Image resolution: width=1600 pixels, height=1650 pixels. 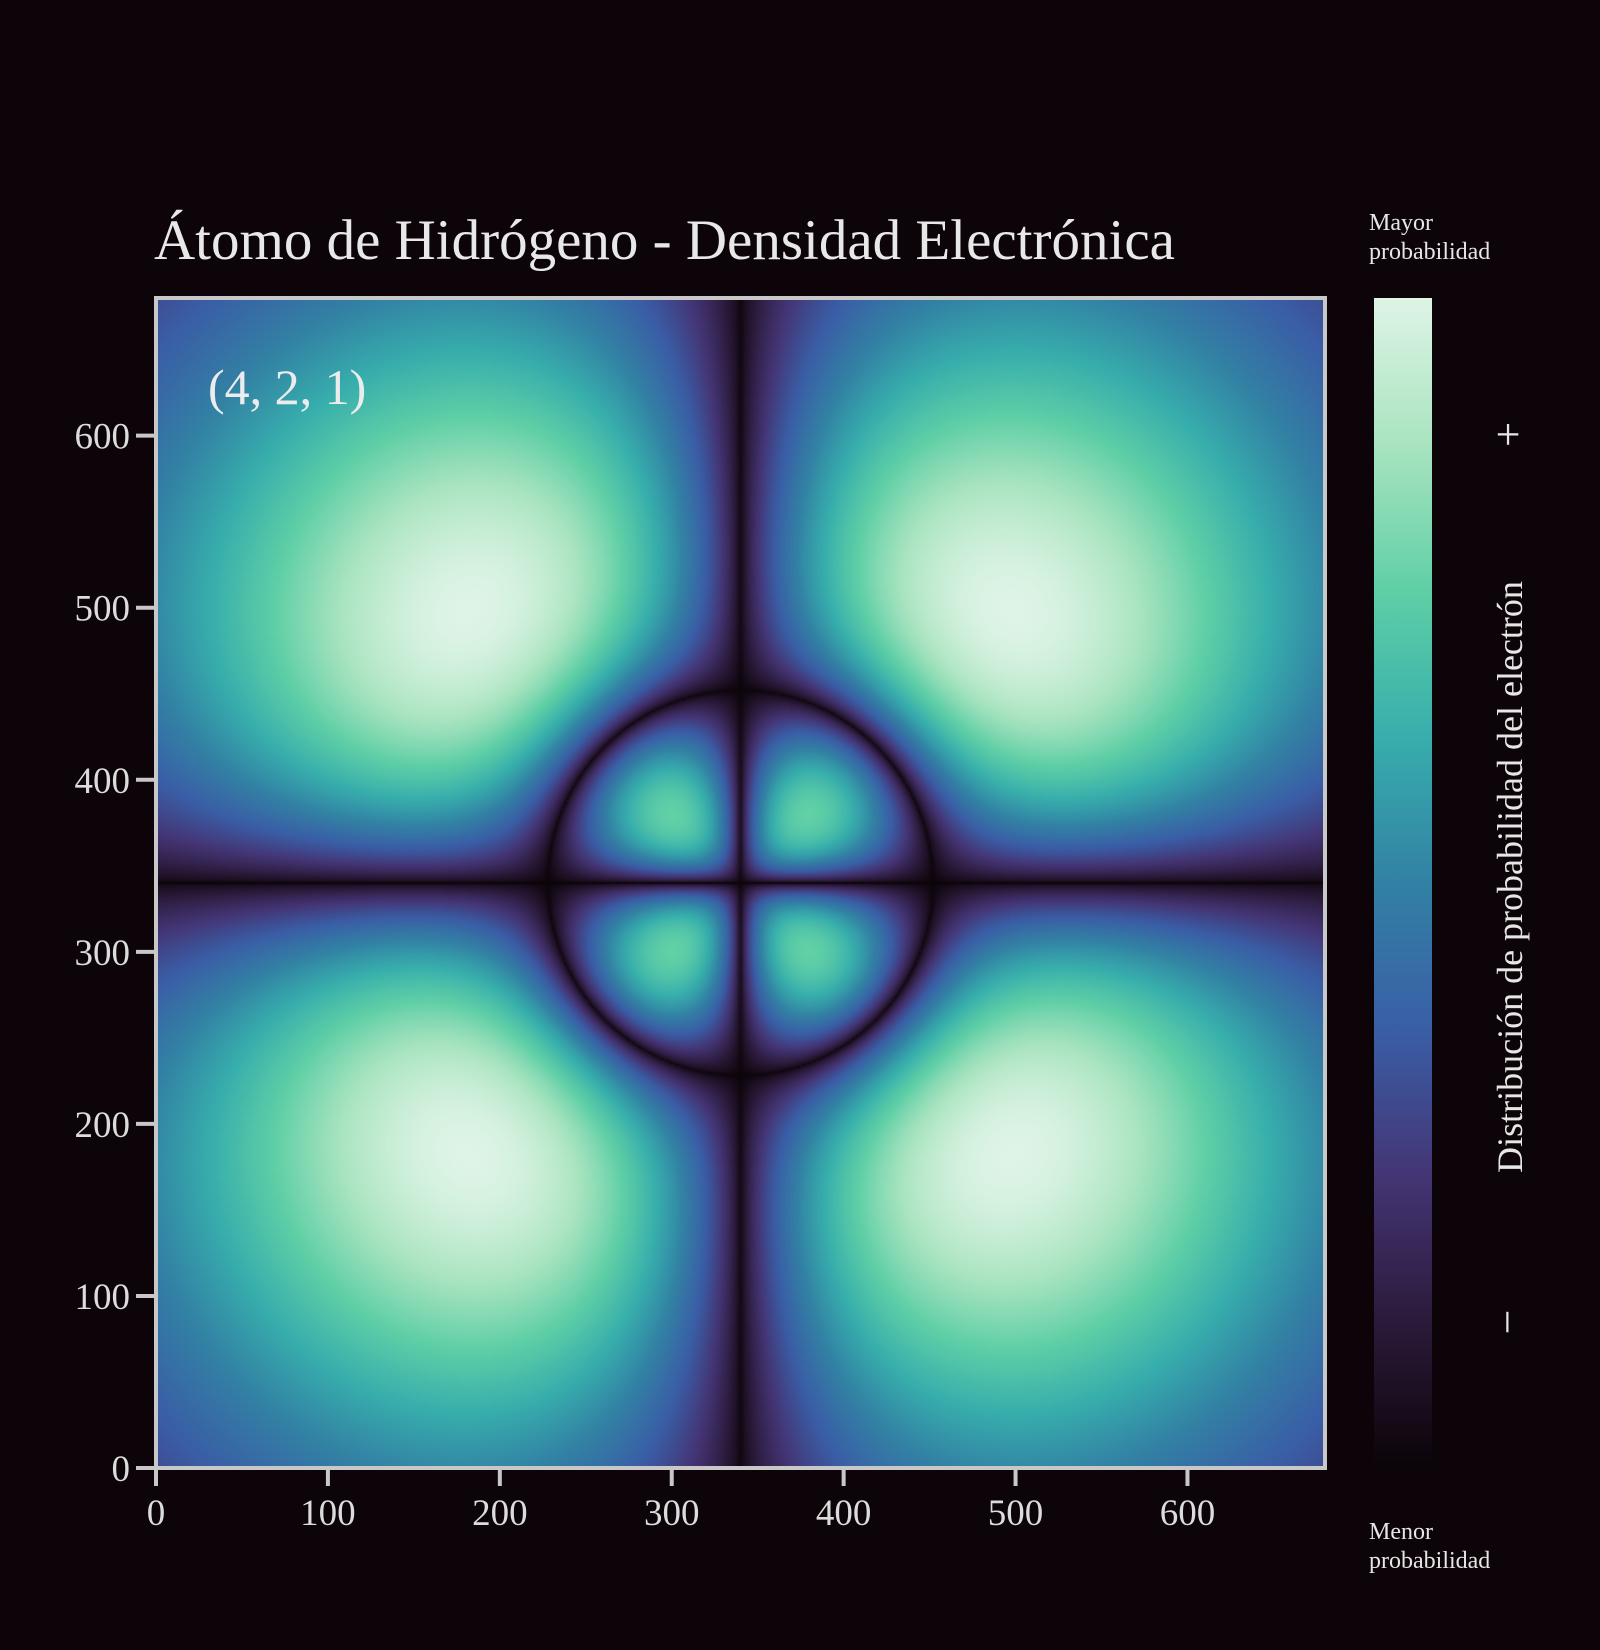 I want to click on x-tick-label: 400, so click(x=844, y=1513).